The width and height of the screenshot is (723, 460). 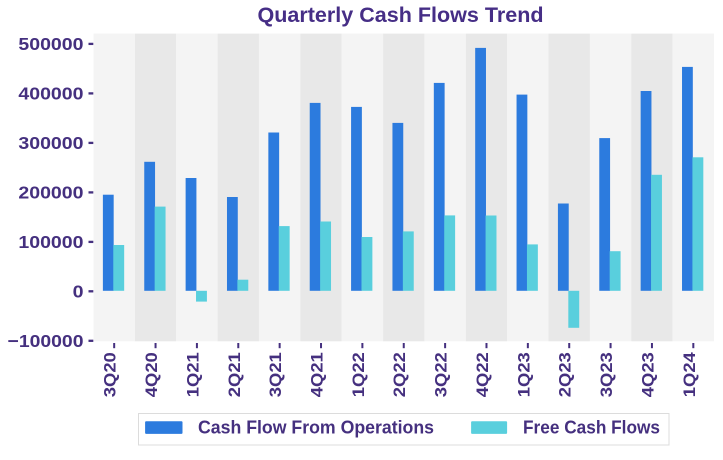 What do you see at coordinates (78, 291) in the screenshot?
I see `svg-text: 0` at bounding box center [78, 291].